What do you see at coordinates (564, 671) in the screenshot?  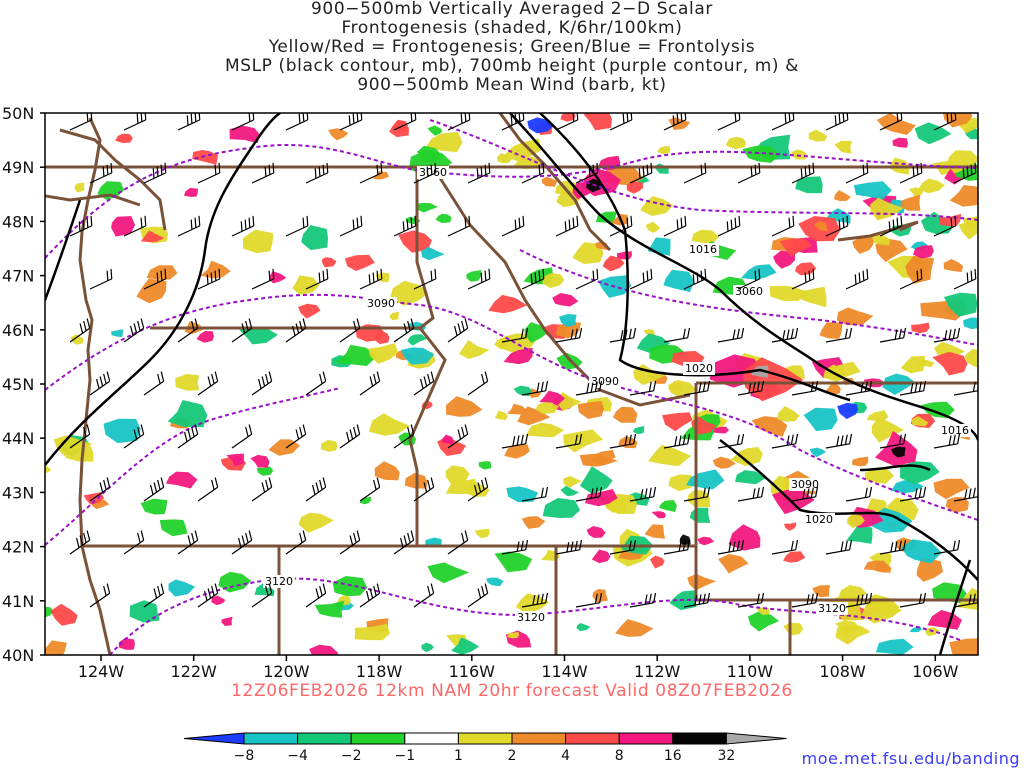 I see `lon-label: 114W` at bounding box center [564, 671].